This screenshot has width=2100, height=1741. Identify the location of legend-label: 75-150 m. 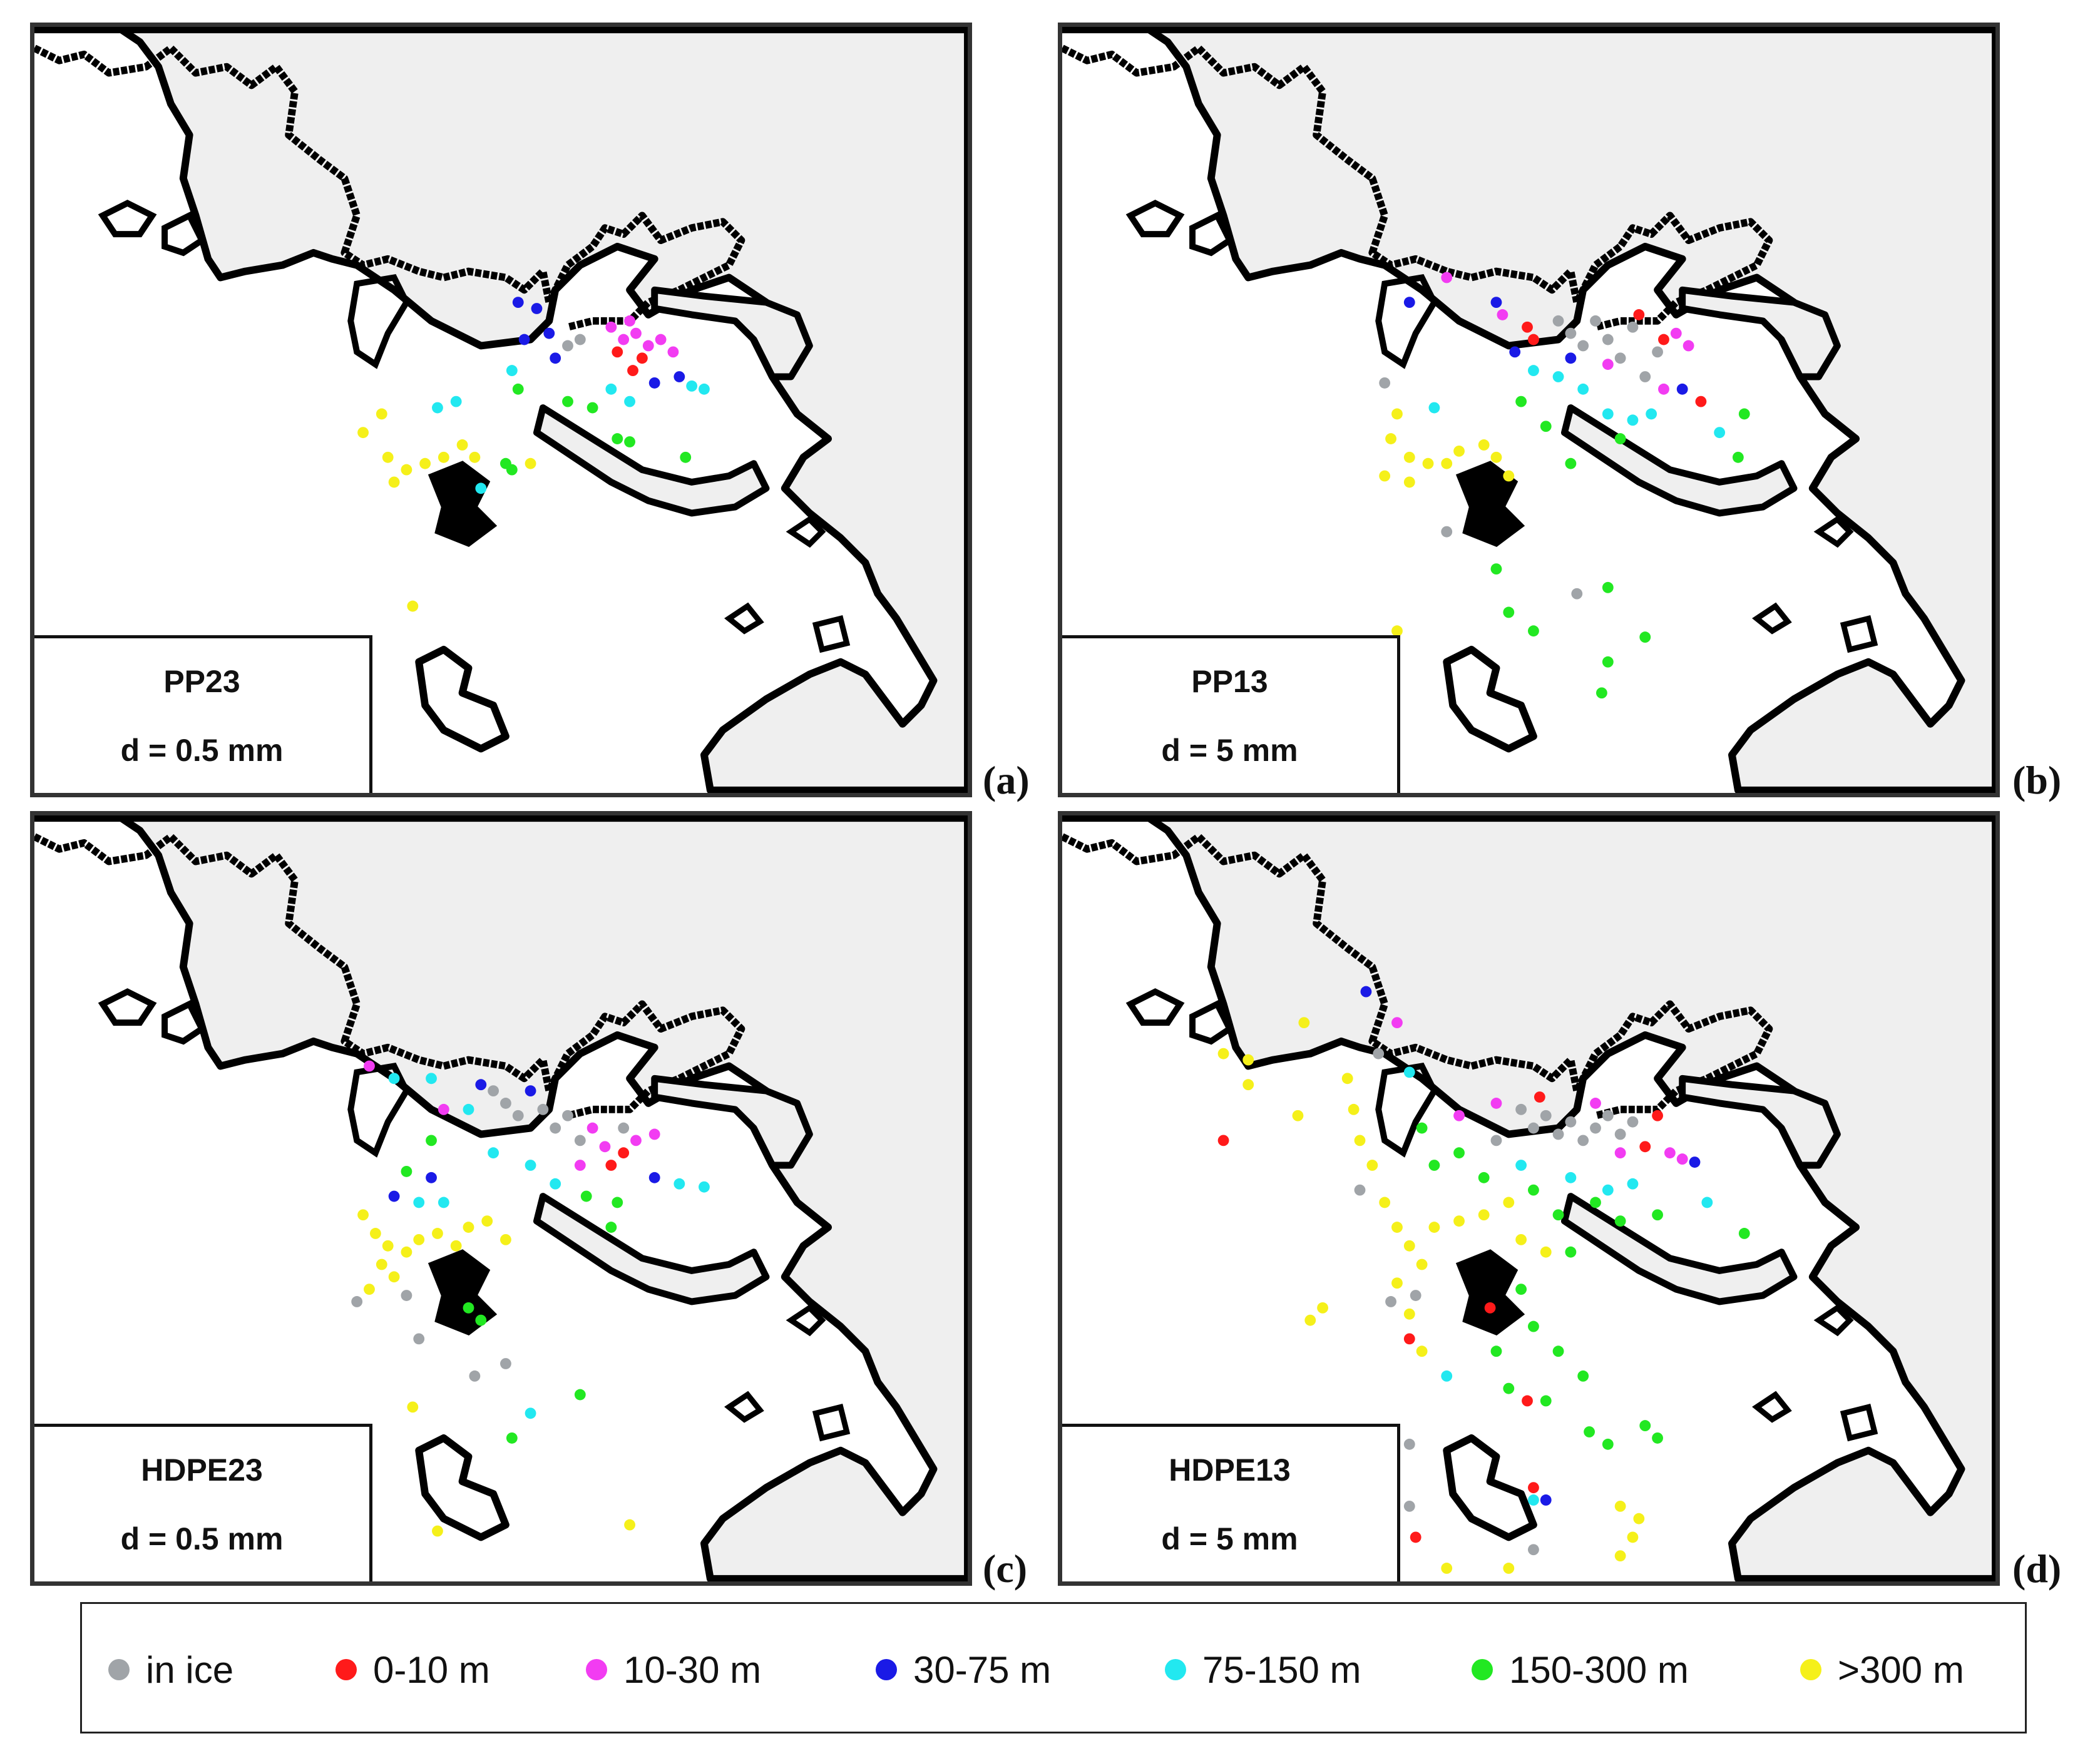
(1281, 1669).